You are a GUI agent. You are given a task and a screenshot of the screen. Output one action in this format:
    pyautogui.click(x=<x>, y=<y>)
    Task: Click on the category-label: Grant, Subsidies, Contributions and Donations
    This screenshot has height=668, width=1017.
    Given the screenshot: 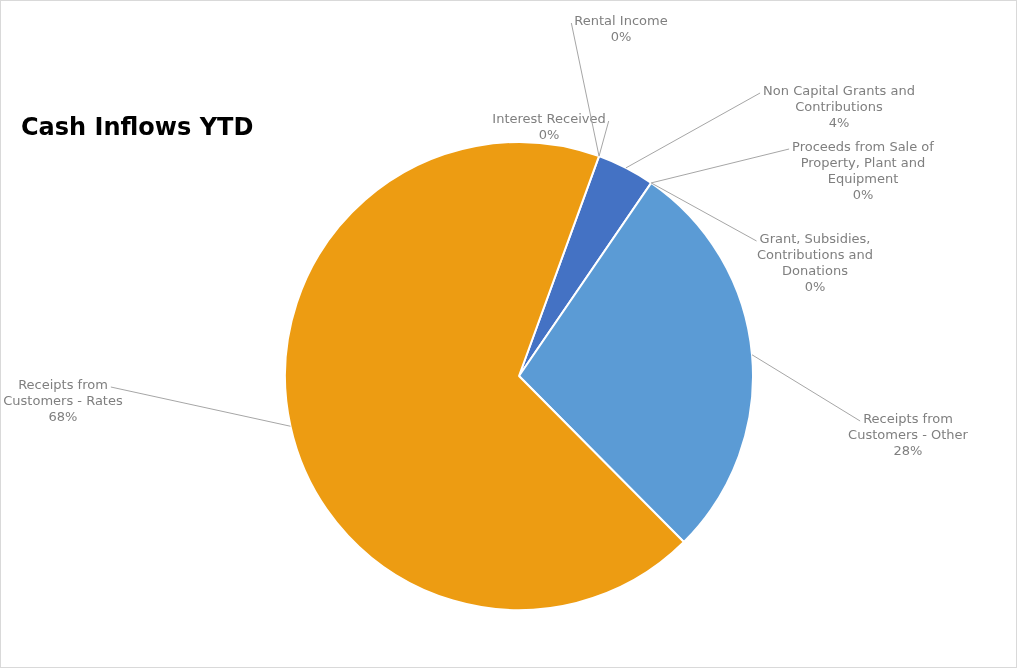 What is the action you would take?
    pyautogui.click(x=815, y=254)
    